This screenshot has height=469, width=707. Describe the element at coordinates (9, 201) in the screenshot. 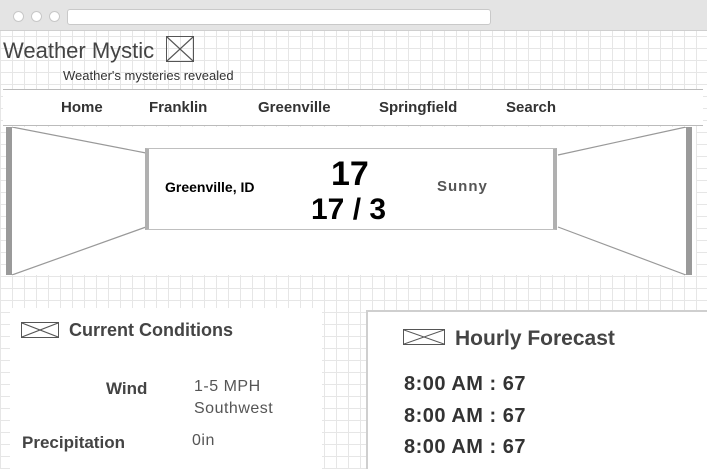

I see `hero-left-edge` at that location.